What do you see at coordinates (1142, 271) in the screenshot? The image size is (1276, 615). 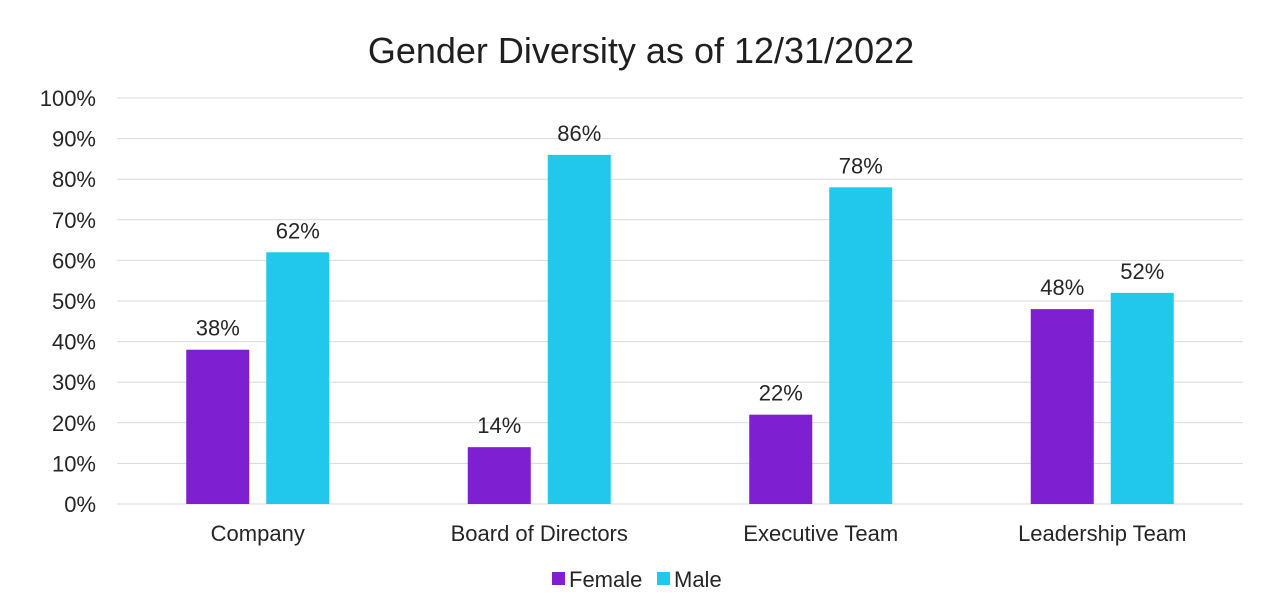 I see `data-label: 52%` at bounding box center [1142, 271].